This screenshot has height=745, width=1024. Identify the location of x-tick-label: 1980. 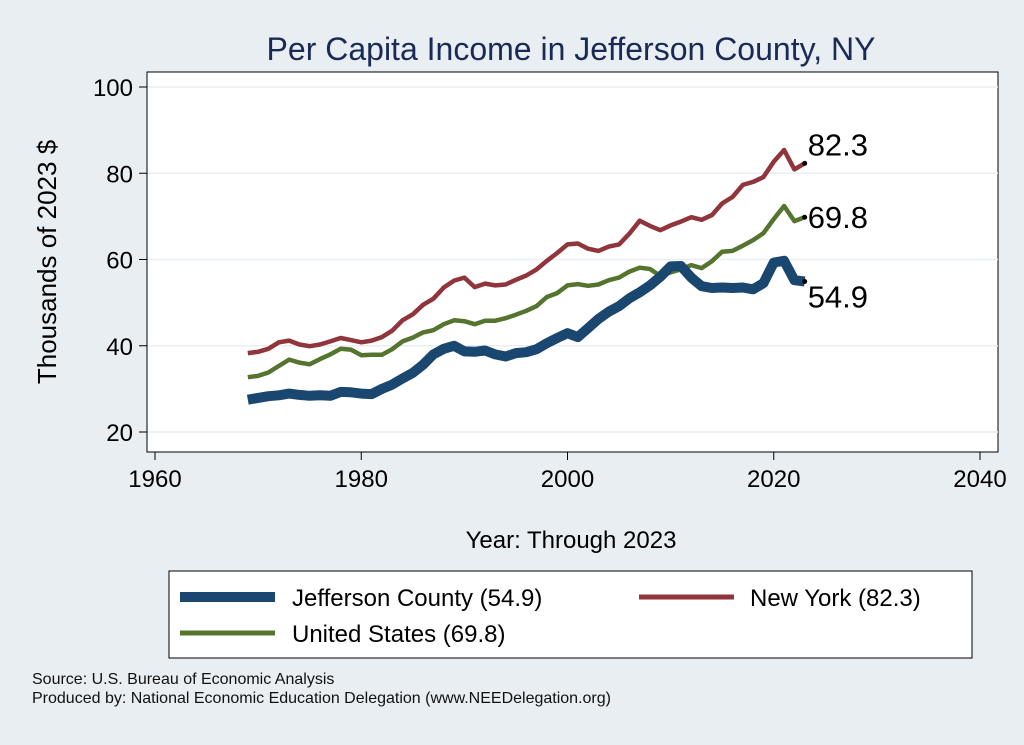
(361, 479).